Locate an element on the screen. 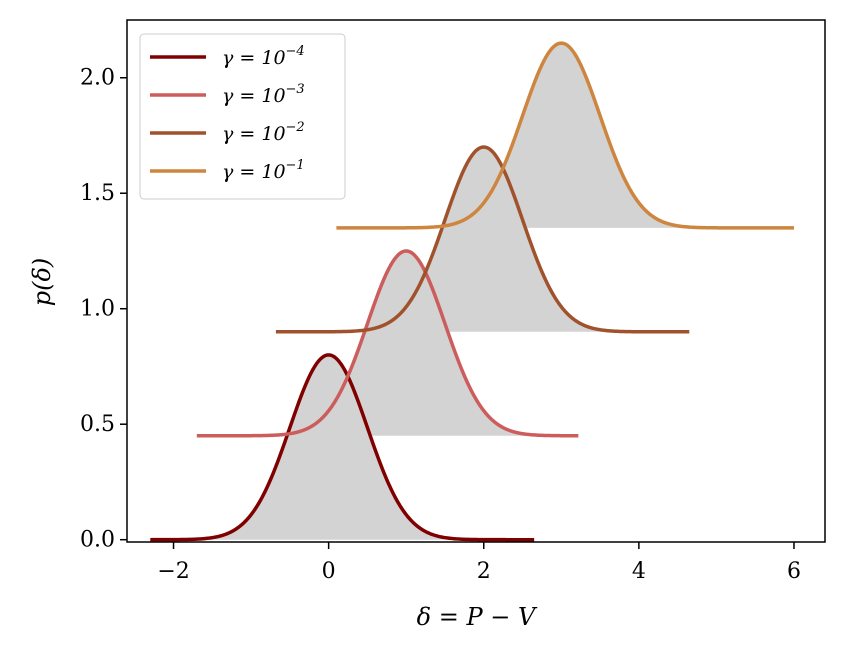  x-tick-label: 4 is located at coordinates (639, 571).